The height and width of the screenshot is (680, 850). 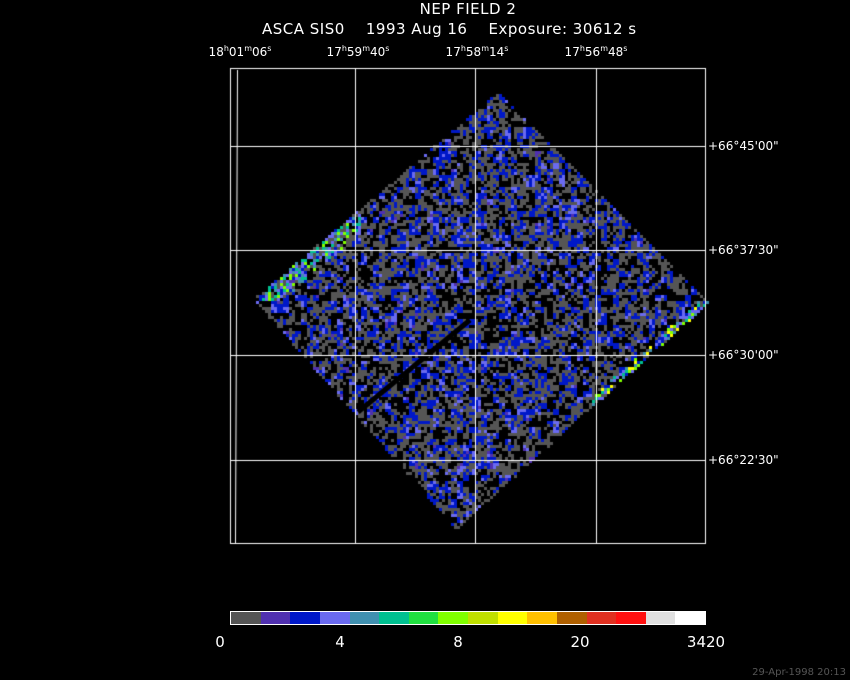 What do you see at coordinates (799, 672) in the screenshot?
I see `timestamp: 29-Apr-1998 20:13` at bounding box center [799, 672].